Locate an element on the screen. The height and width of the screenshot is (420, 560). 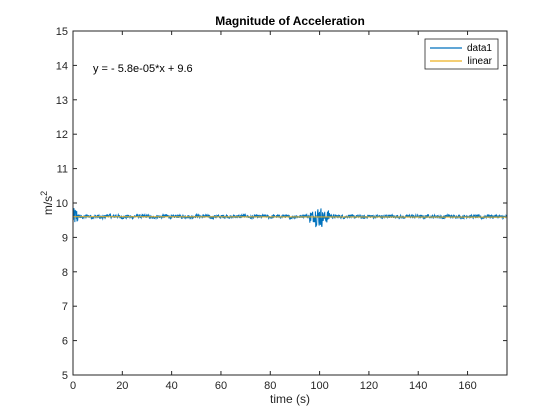
y-tick-label: 6 is located at coordinates (65, 342).